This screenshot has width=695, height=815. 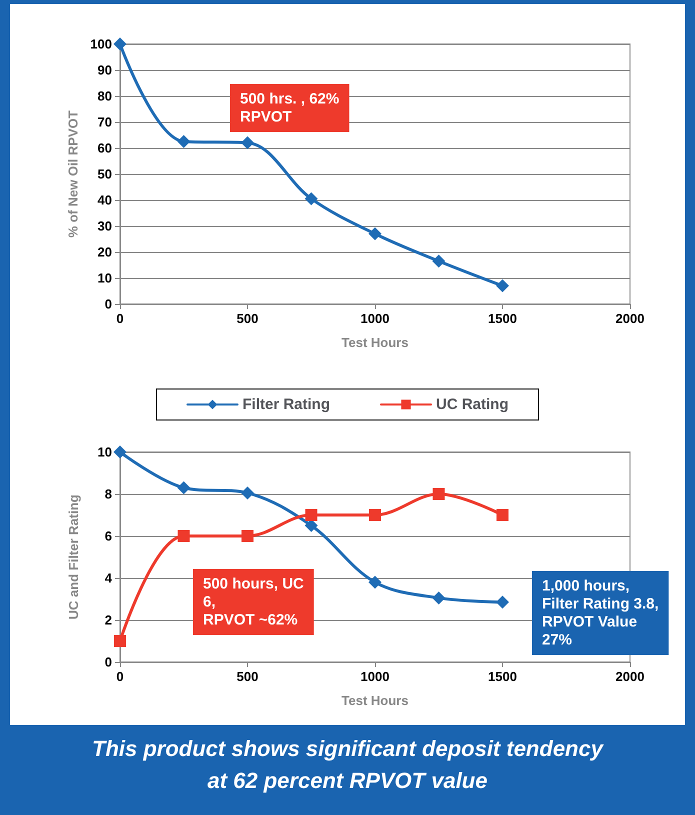 What do you see at coordinates (105, 148) in the screenshot?
I see `y-tick-label: 60` at bounding box center [105, 148].